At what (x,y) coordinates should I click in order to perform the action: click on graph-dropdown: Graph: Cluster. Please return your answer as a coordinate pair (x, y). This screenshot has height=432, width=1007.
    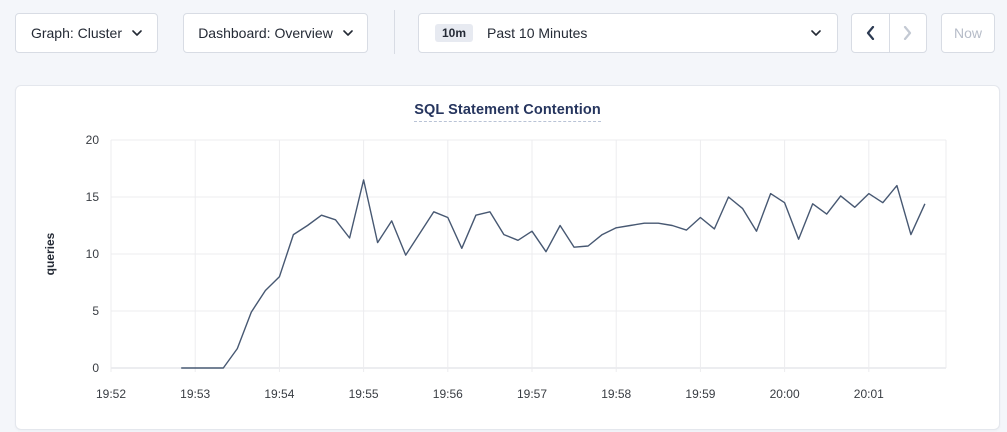
    Looking at the image, I should click on (86, 33).